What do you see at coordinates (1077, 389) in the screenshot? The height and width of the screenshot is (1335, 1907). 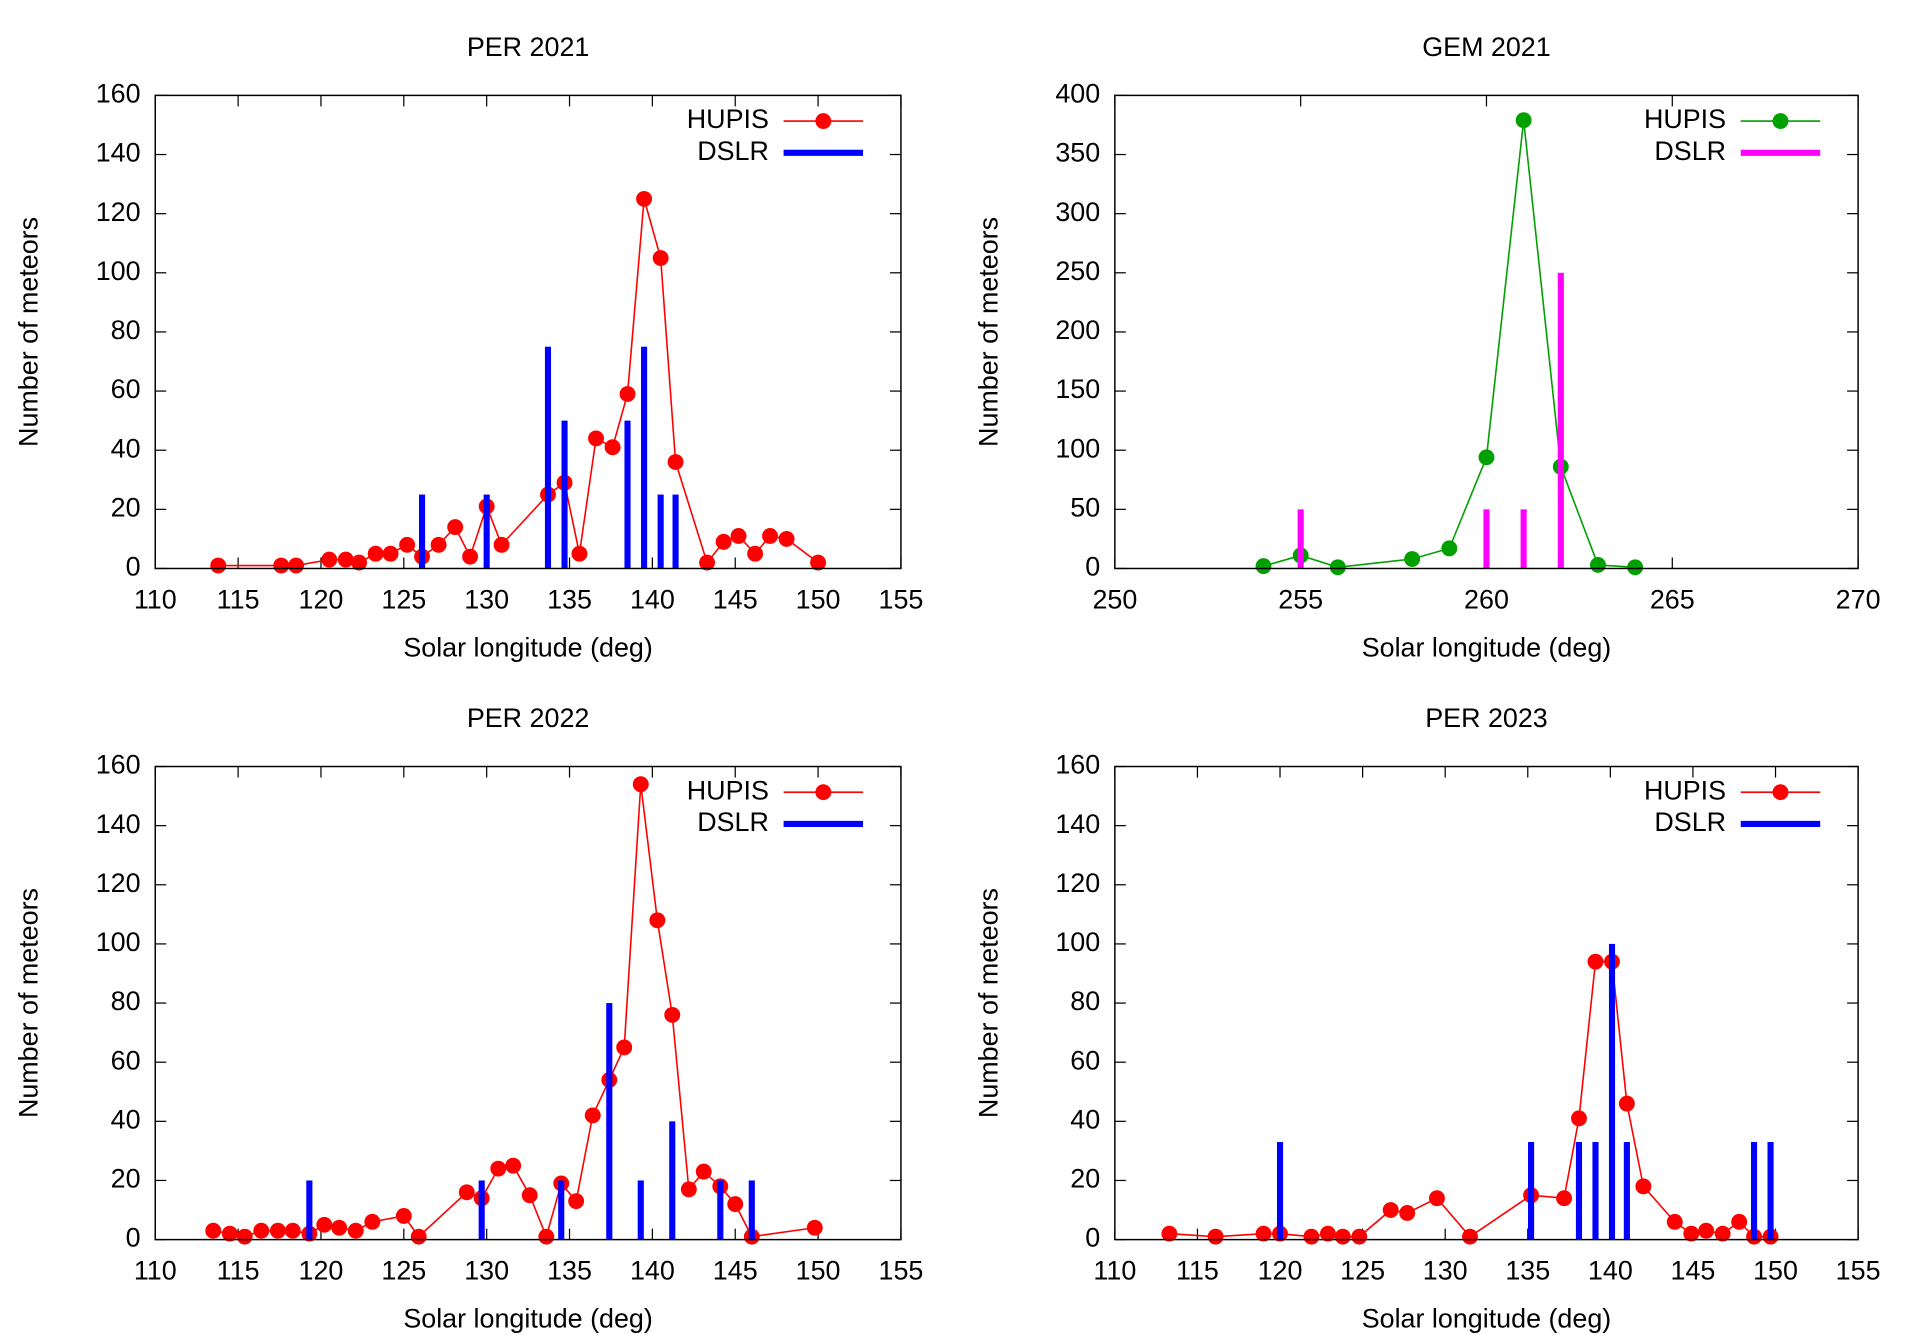 I see `y-tick-label: 150` at bounding box center [1077, 389].